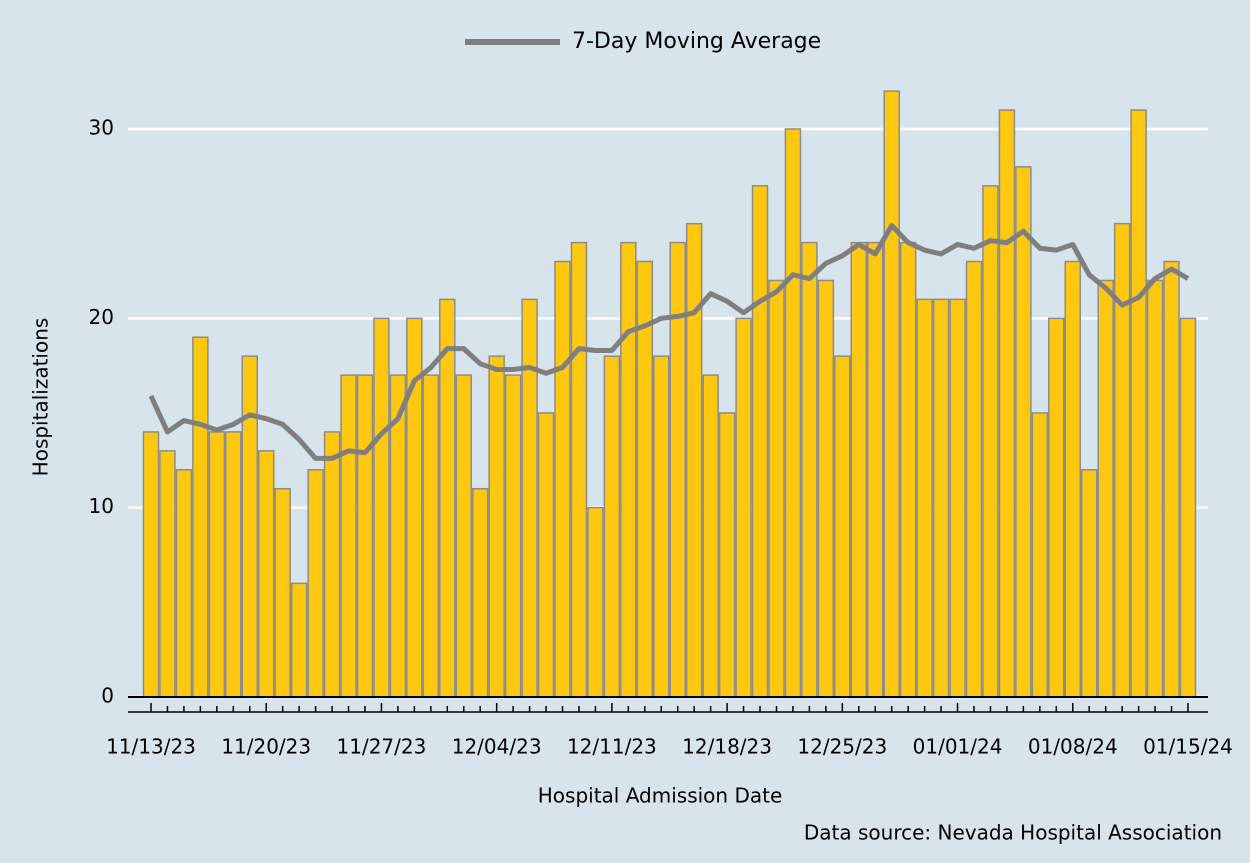 This screenshot has width=1250, height=863. I want to click on y-axis-label: Hospitalizations, so click(41, 397).